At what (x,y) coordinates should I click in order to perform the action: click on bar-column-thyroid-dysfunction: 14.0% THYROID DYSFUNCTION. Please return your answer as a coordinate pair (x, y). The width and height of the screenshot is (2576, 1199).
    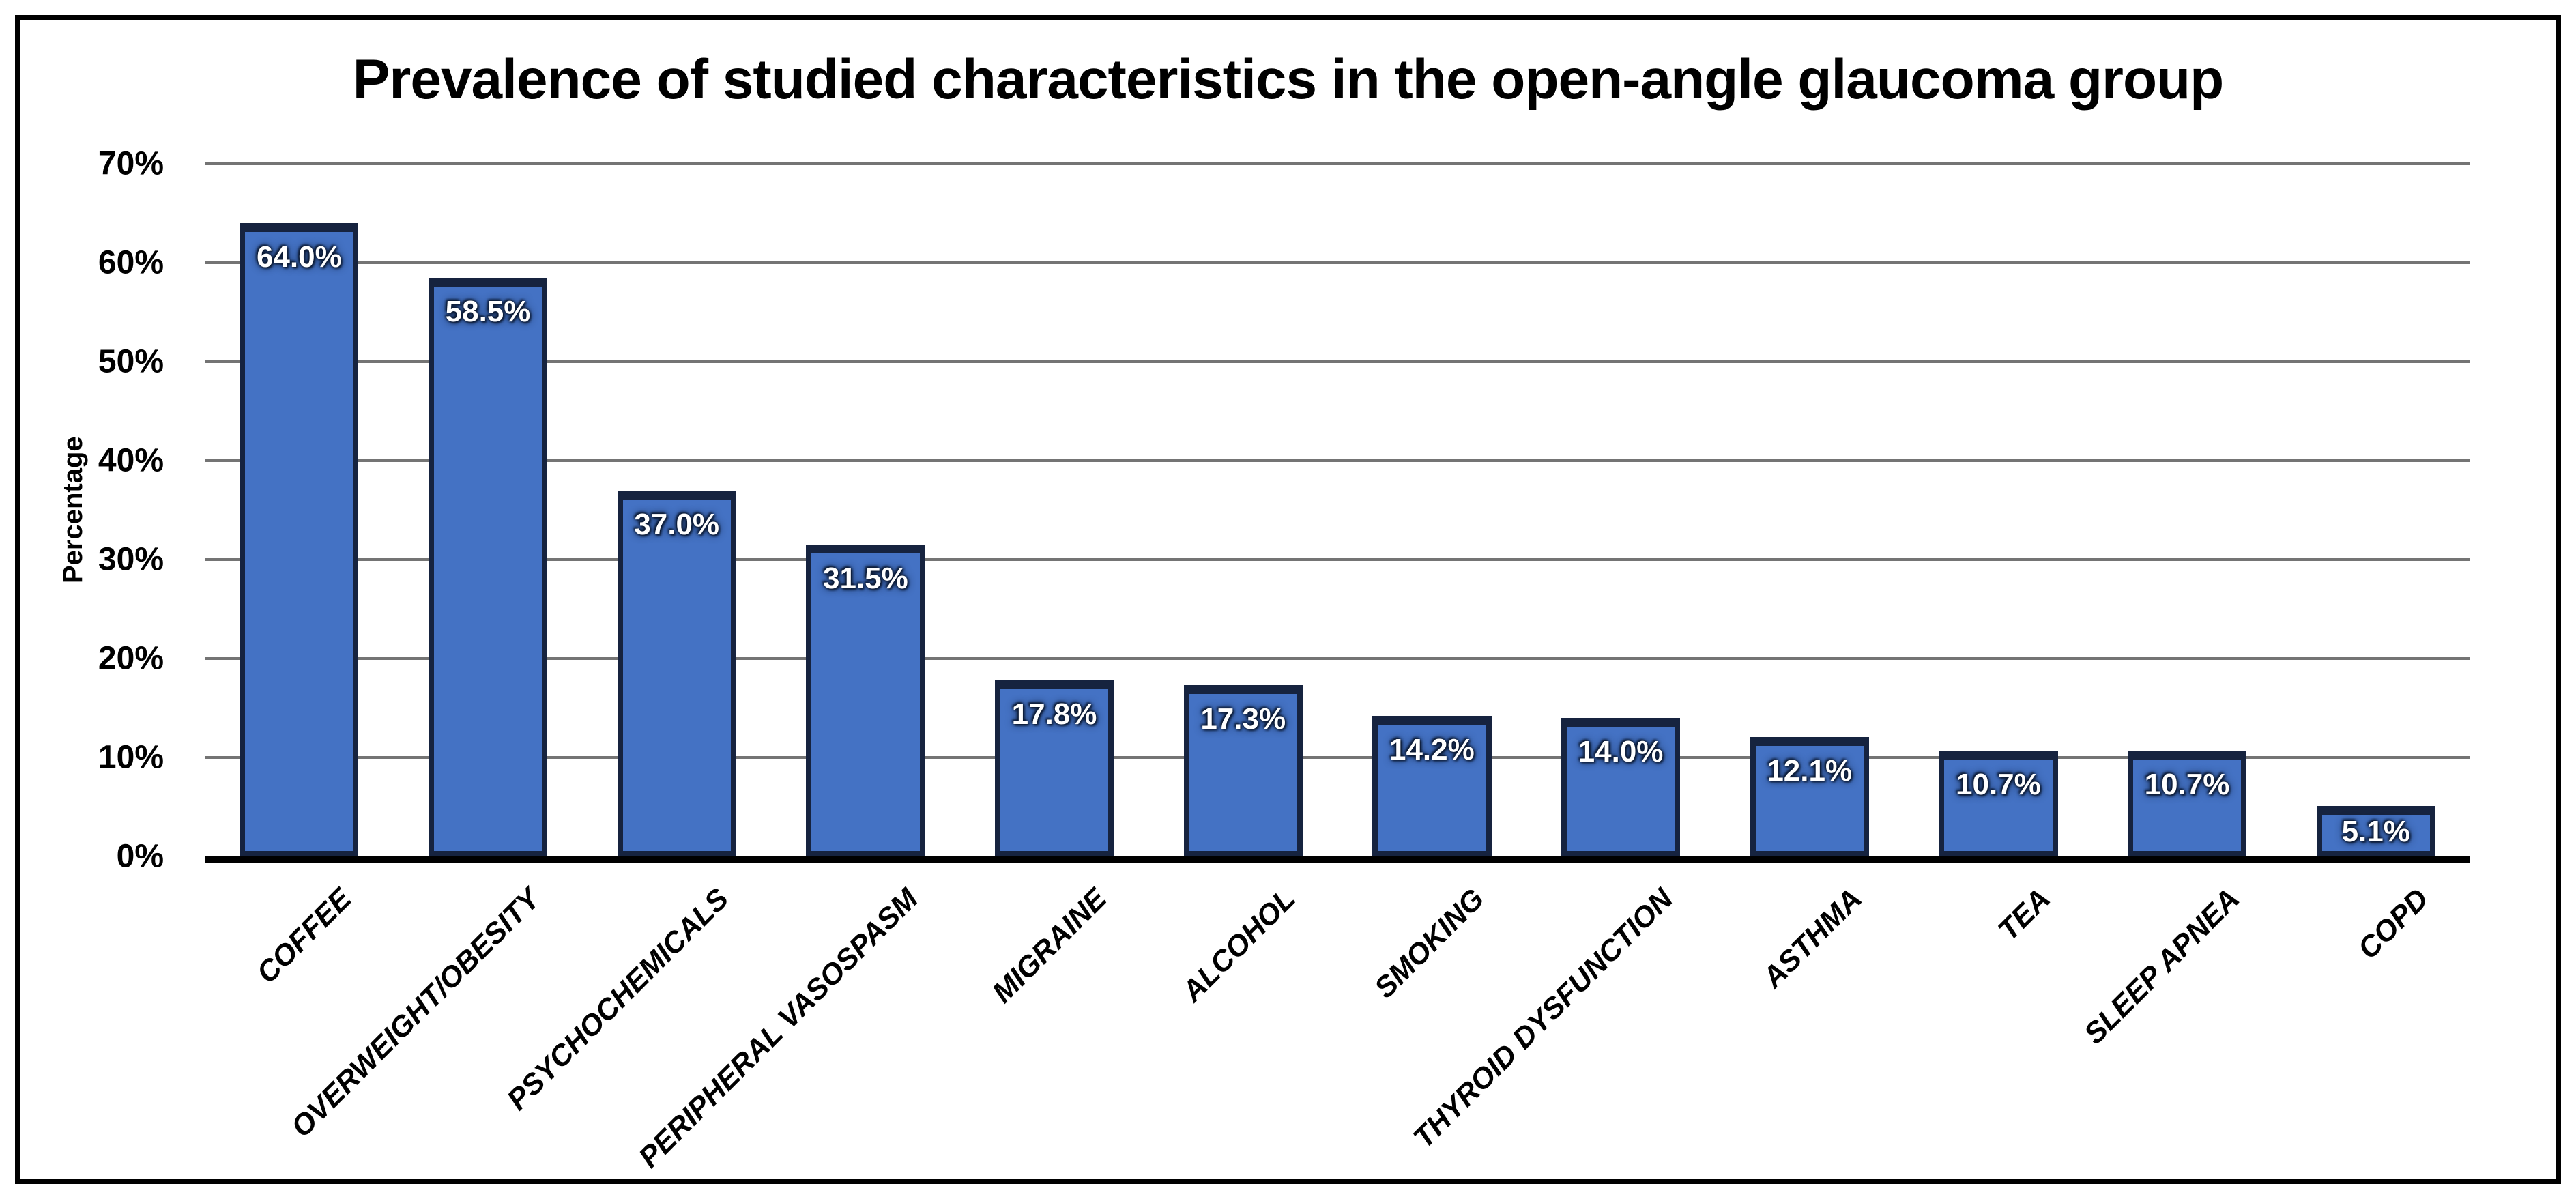
    Looking at the image, I should click on (1561, 659).